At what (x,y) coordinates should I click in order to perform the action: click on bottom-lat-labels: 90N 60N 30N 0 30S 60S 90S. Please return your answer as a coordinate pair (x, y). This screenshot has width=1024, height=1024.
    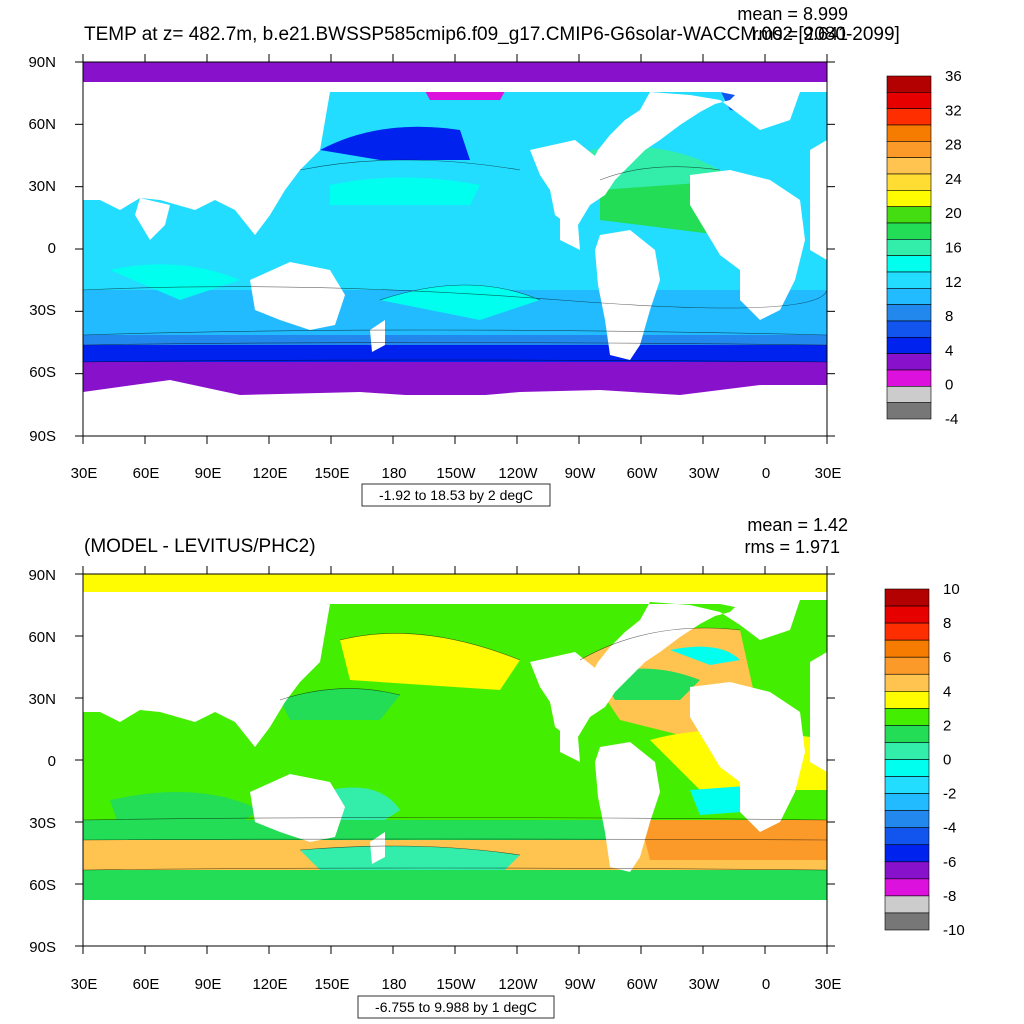
    Looking at the image, I should click on (42, 761).